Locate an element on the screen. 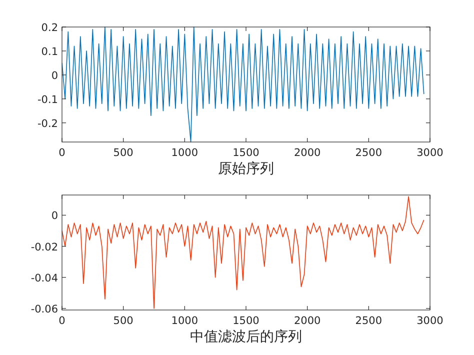 Image resolution: width=474 pixels, height=355 pixels. x-axis-title: 原始序列 is located at coordinates (246, 169).